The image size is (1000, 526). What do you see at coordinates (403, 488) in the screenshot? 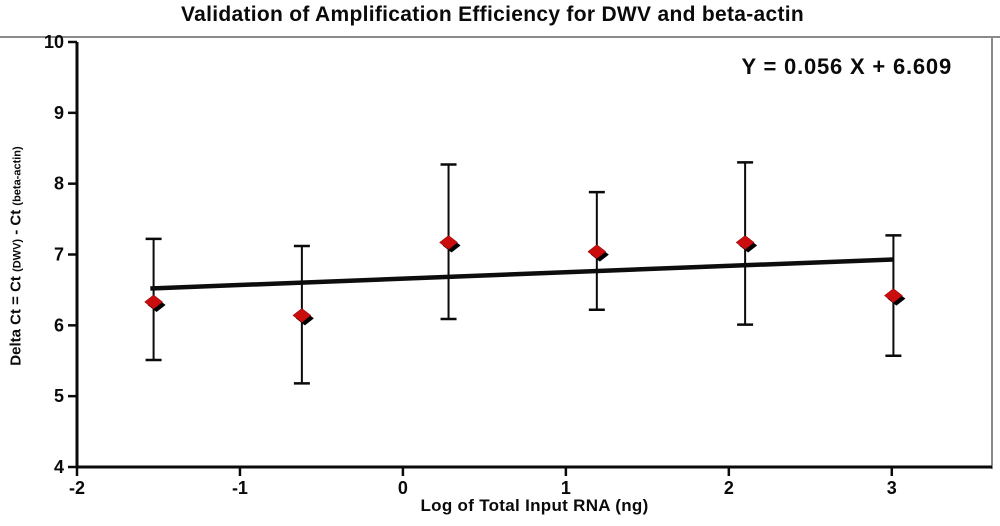
I see `x-axis-tick-label: 0` at bounding box center [403, 488].